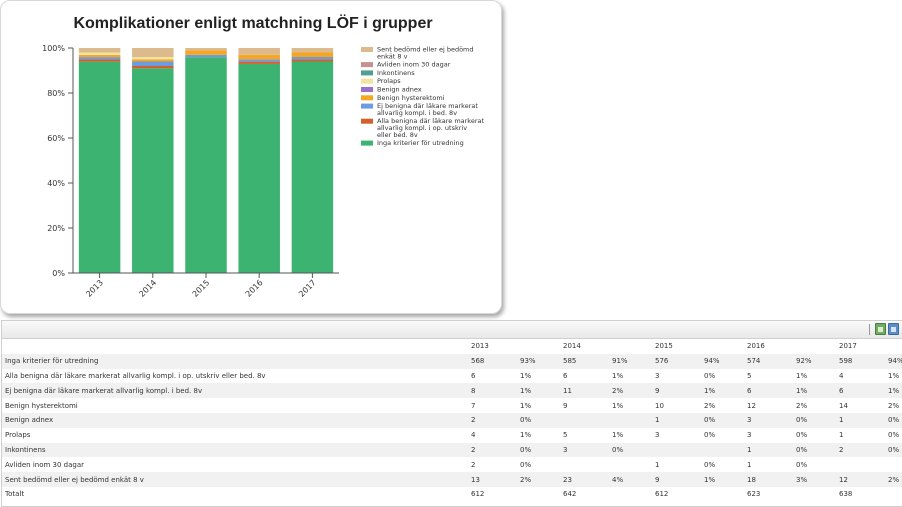 This screenshot has width=902, height=507. What do you see at coordinates (452, 330) in the screenshot?
I see `table-toolbar` at bounding box center [452, 330].